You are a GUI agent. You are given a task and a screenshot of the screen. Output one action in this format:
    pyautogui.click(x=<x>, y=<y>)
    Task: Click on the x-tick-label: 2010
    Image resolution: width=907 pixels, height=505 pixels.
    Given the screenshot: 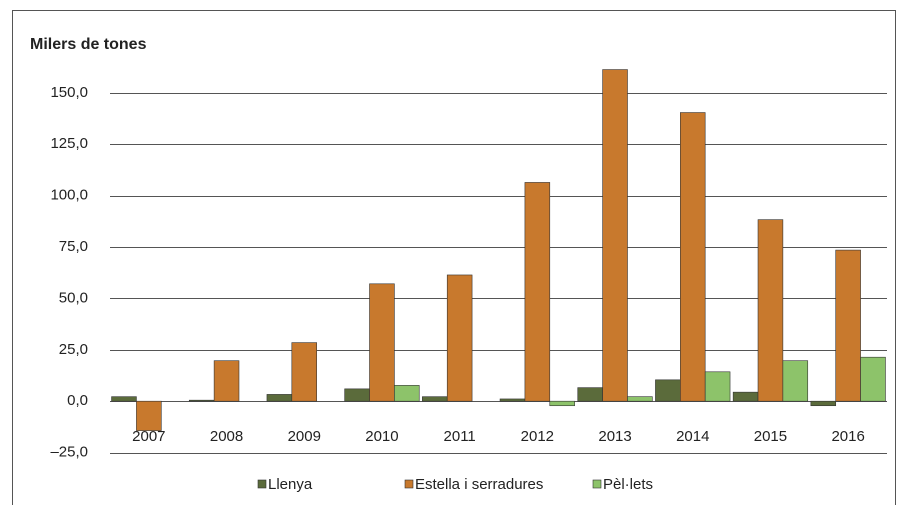 What is the action you would take?
    pyautogui.click(x=381, y=436)
    